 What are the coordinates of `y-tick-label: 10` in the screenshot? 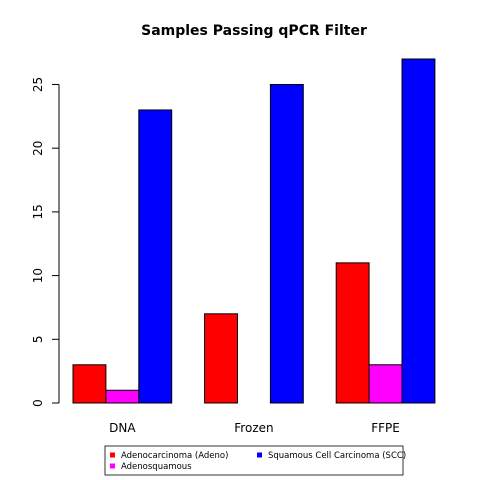 It's located at (38, 275).